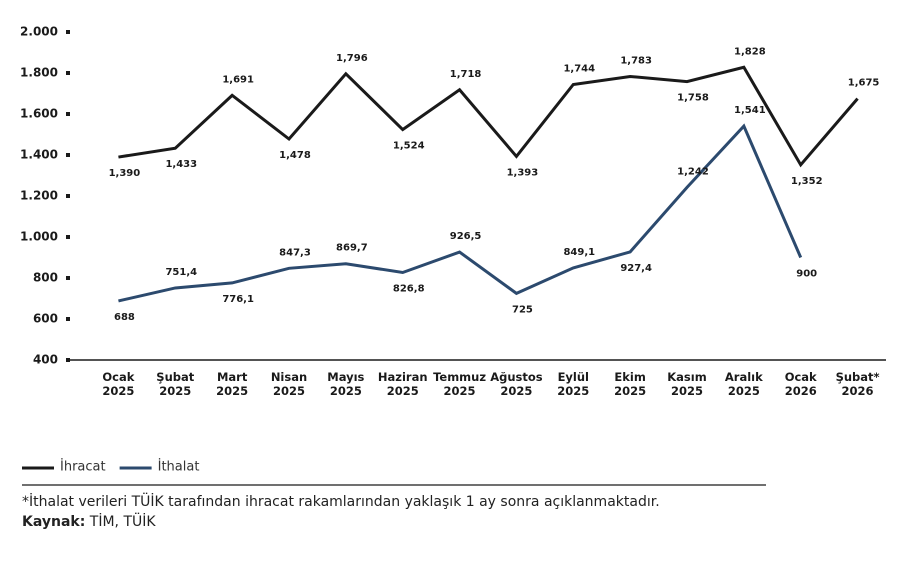  Describe the element at coordinates (800, 384) in the screenshot. I see `x-tick-label: Ocak 2026` at that location.